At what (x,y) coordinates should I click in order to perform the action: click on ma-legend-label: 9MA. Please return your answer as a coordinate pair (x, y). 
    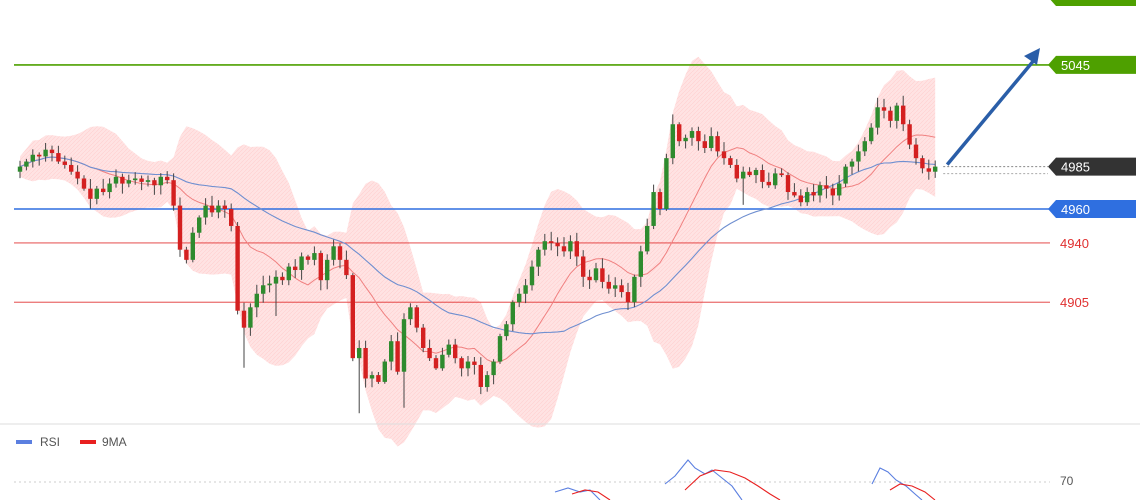
    Looking at the image, I should click on (114, 442).